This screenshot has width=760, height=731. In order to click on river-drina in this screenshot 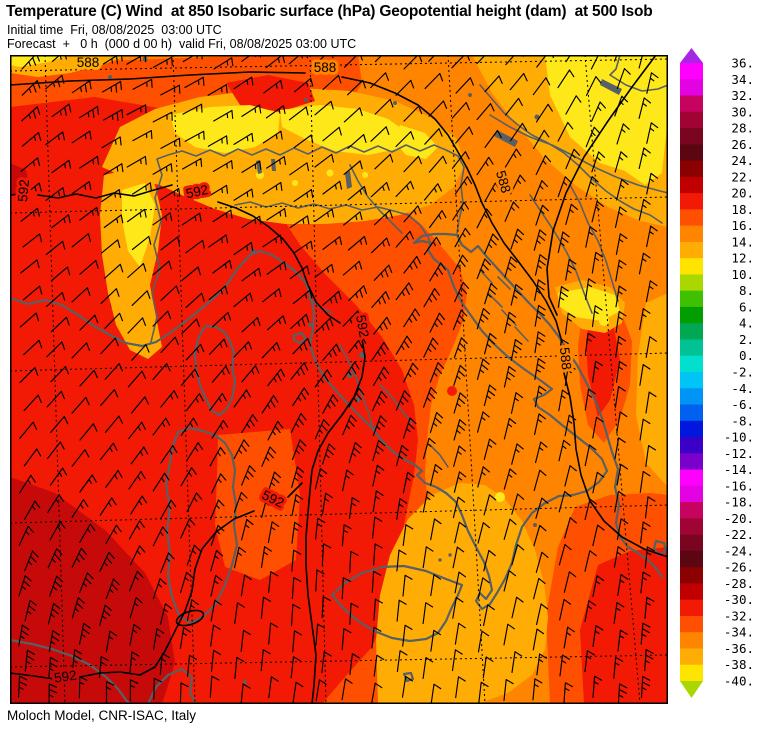, I will do `click(594, 243)`.